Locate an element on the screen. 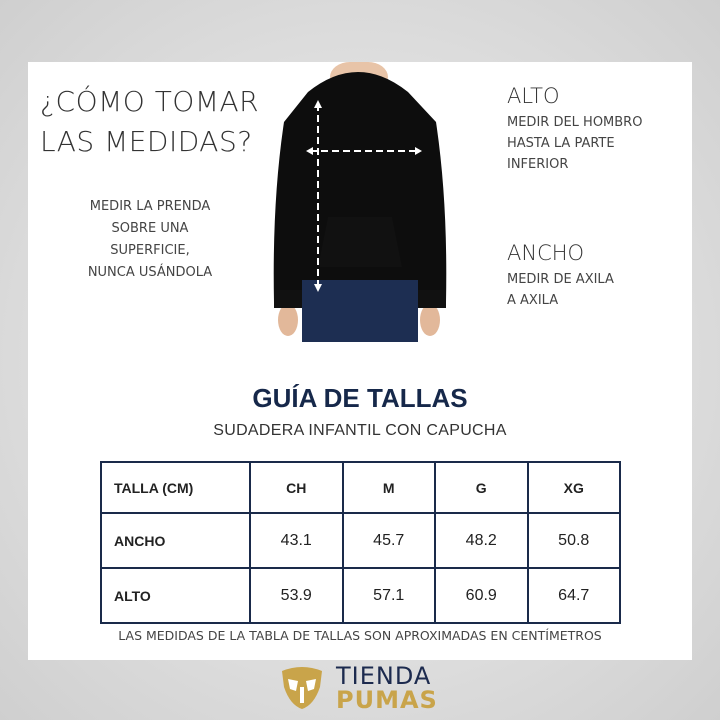  table-row: ALTO 53.9 57.1 60.9 64.7 is located at coordinates (360, 595).